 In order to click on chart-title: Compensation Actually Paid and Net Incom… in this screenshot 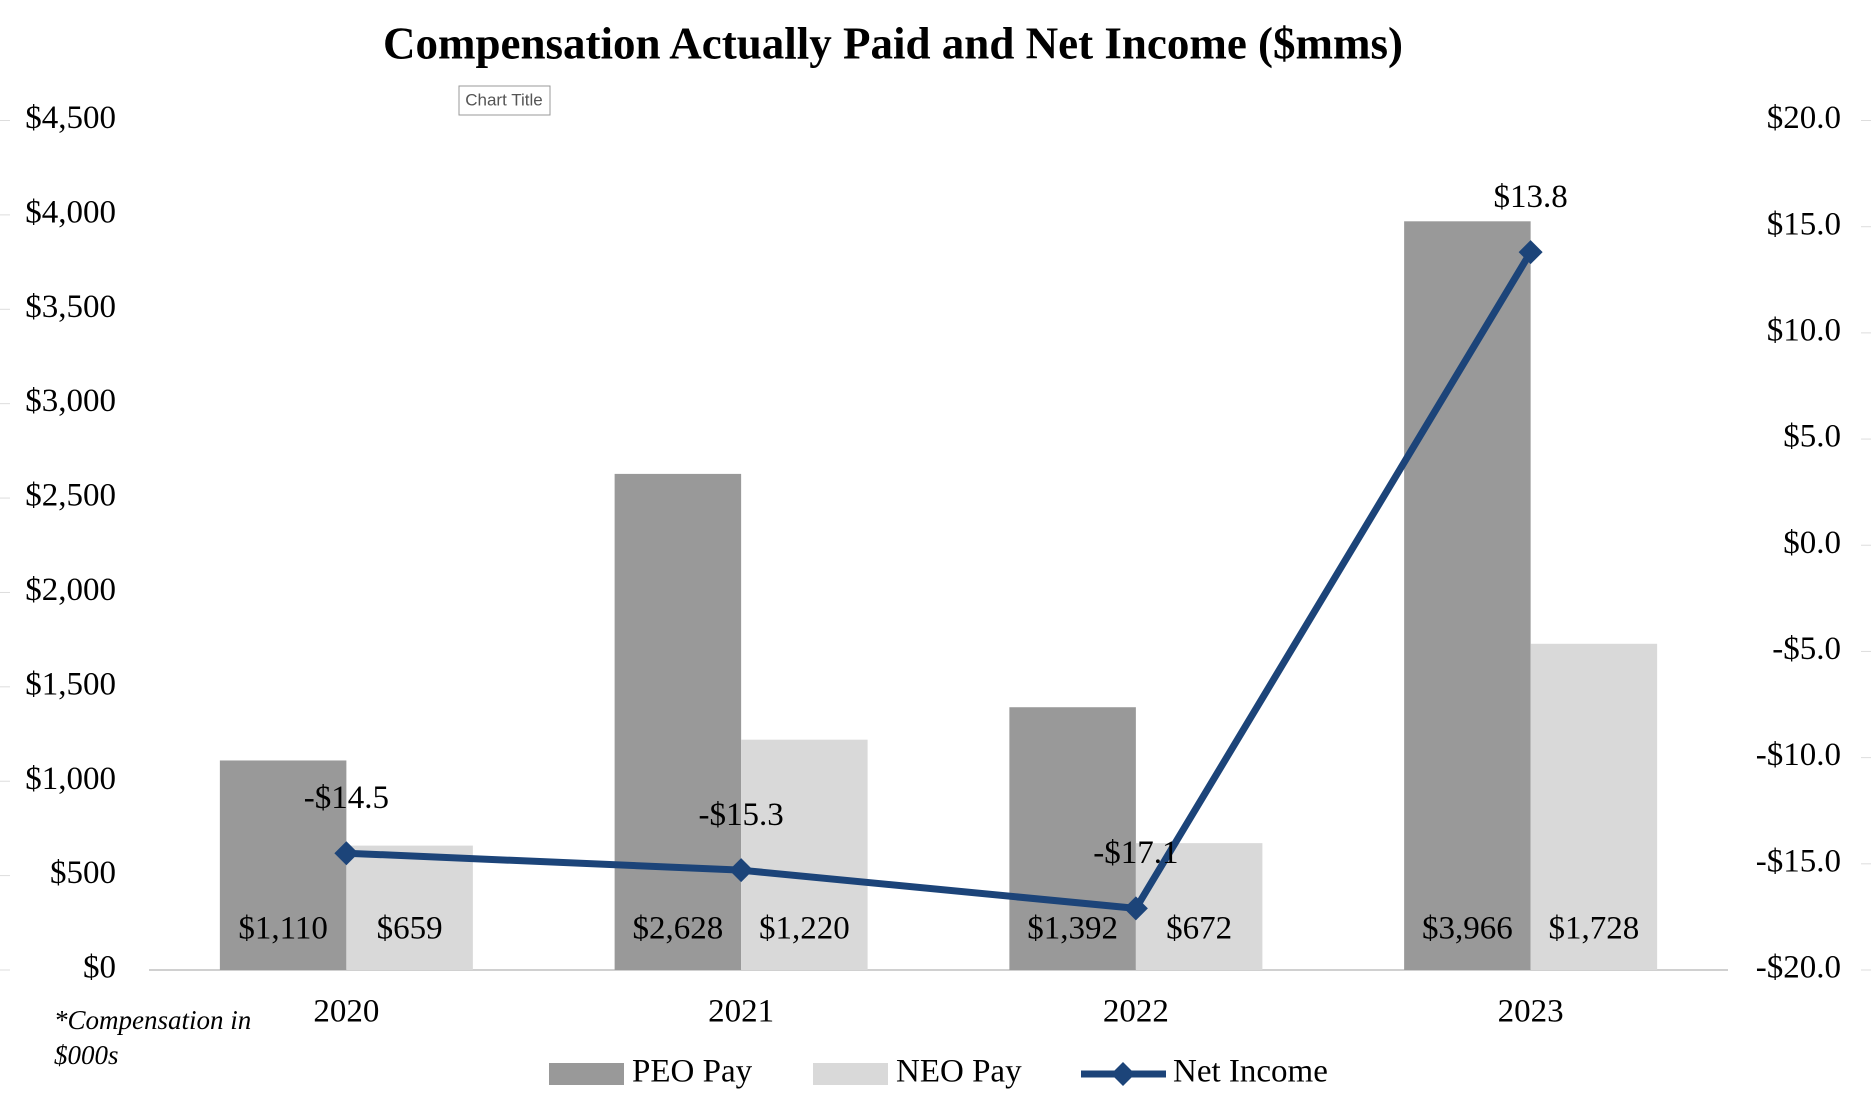, I will do `click(893, 43)`.